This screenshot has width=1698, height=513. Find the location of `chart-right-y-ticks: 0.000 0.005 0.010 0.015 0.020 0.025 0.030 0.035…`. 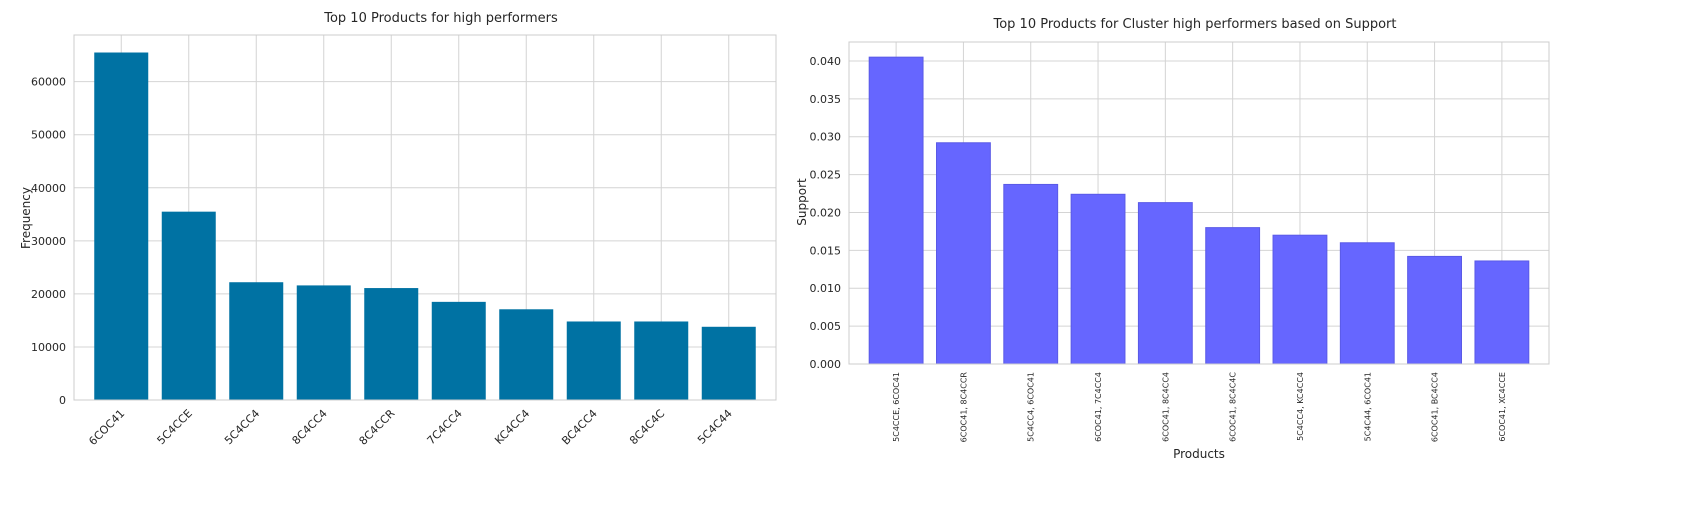

chart-right-y-ticks: 0.000 0.005 0.010 0.015 0.020 0.025 0.030 0.035… is located at coordinates (826, 213).